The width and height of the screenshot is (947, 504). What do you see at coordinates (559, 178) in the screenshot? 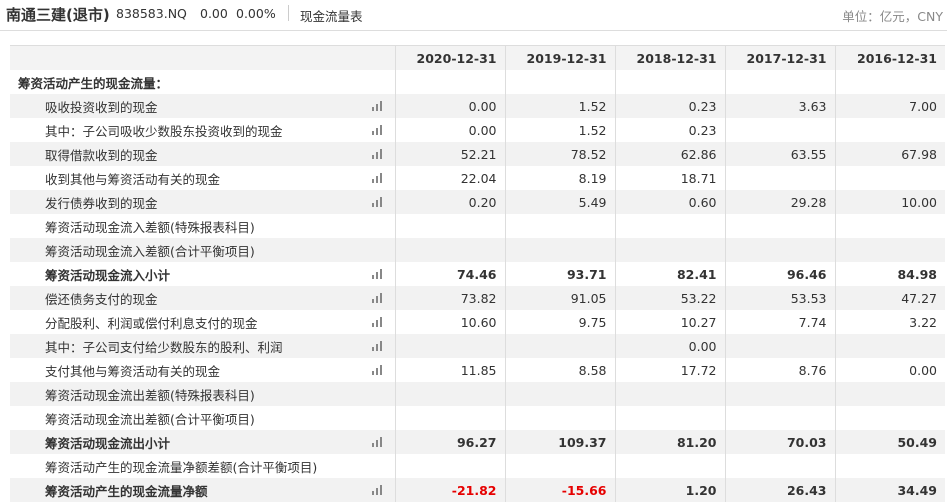
I see `cell: 8.19` at bounding box center [559, 178].